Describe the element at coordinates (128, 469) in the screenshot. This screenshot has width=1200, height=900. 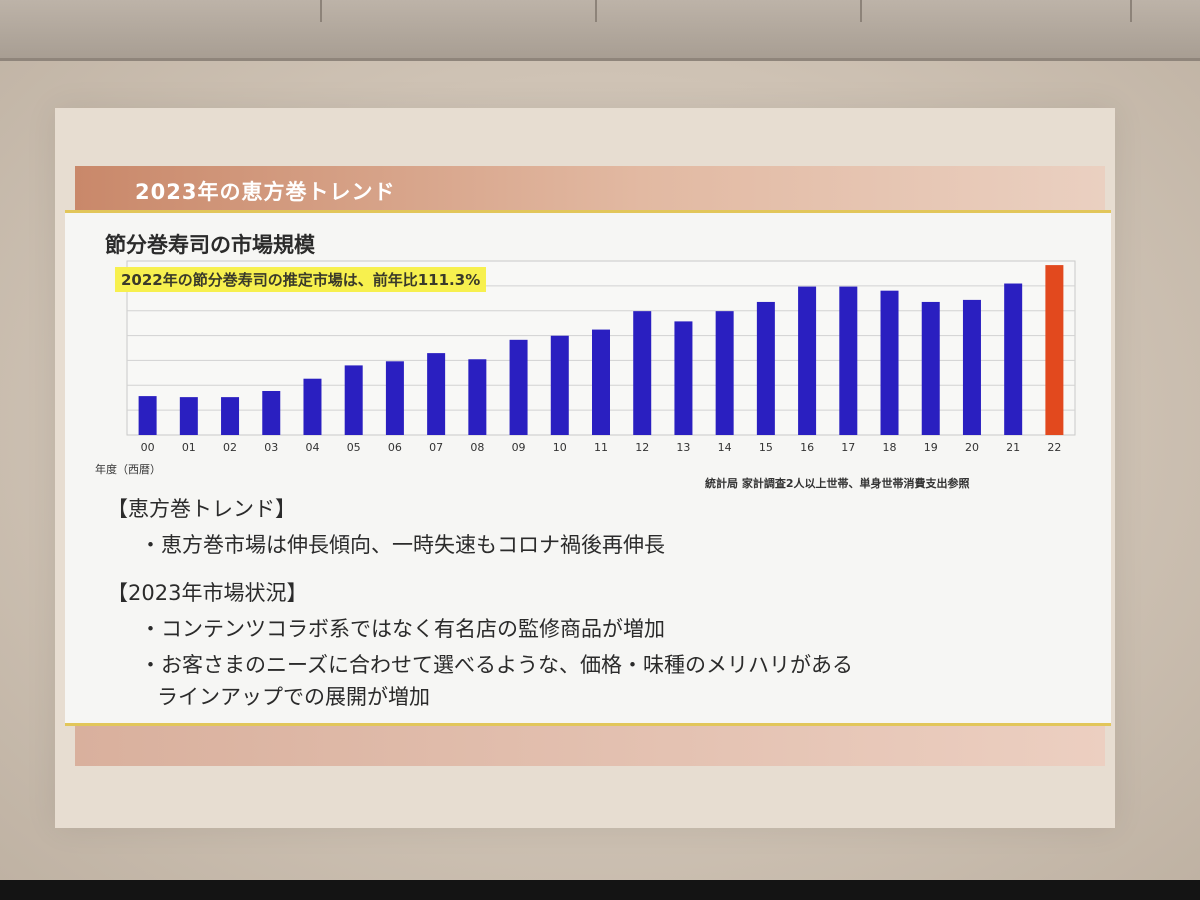
I see `x-axis-label: 年度（西暦）` at that location.